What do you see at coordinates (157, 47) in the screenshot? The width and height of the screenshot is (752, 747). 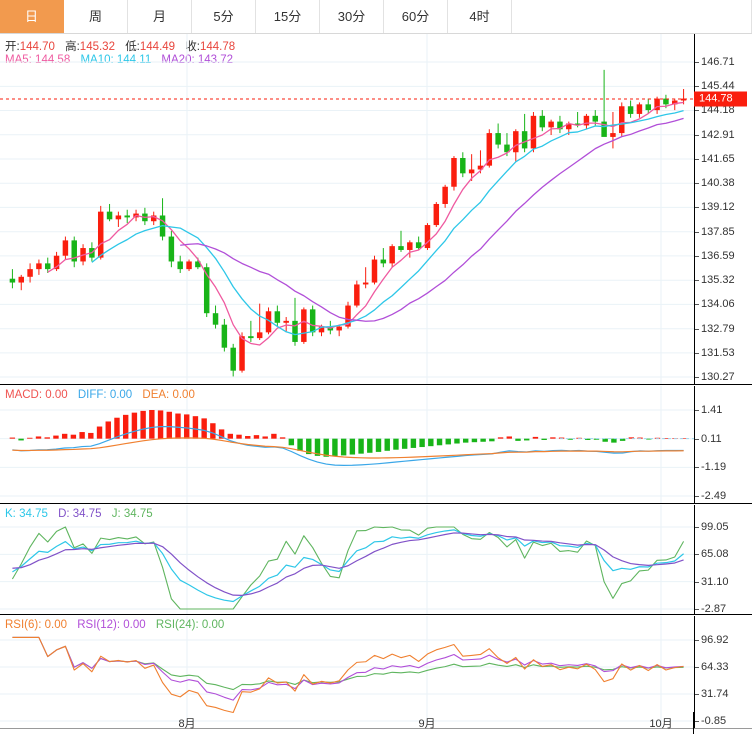 I see `low-value: 144.49` at bounding box center [157, 47].